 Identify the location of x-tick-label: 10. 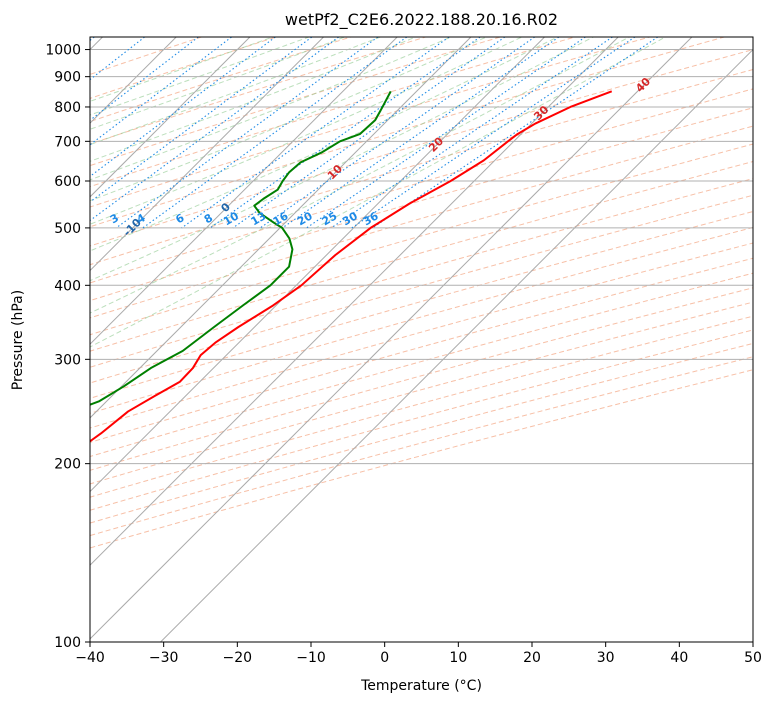
(458, 658).